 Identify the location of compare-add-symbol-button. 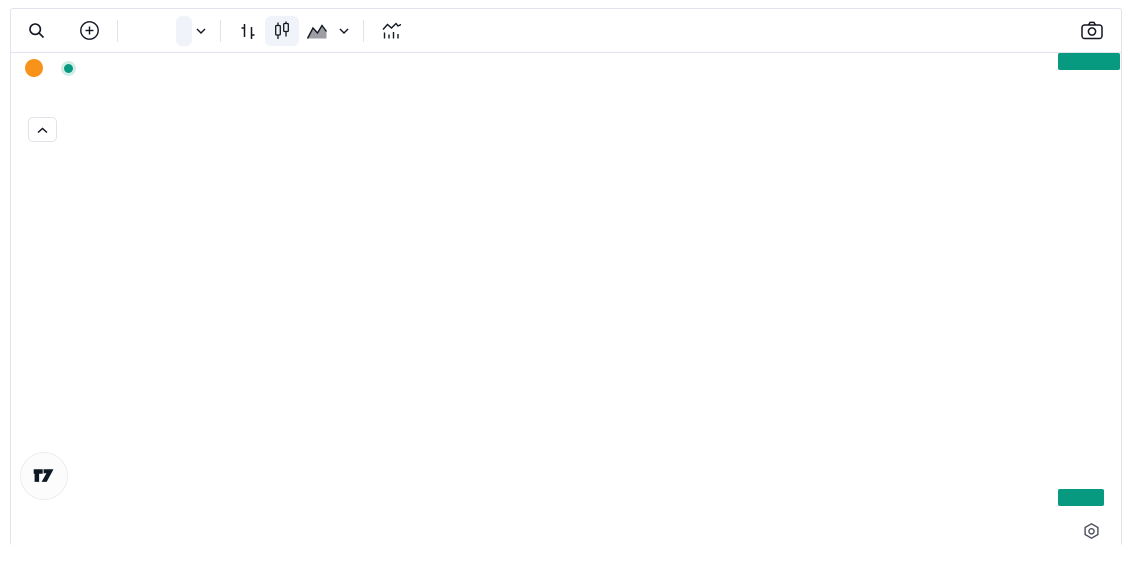
(89, 31).